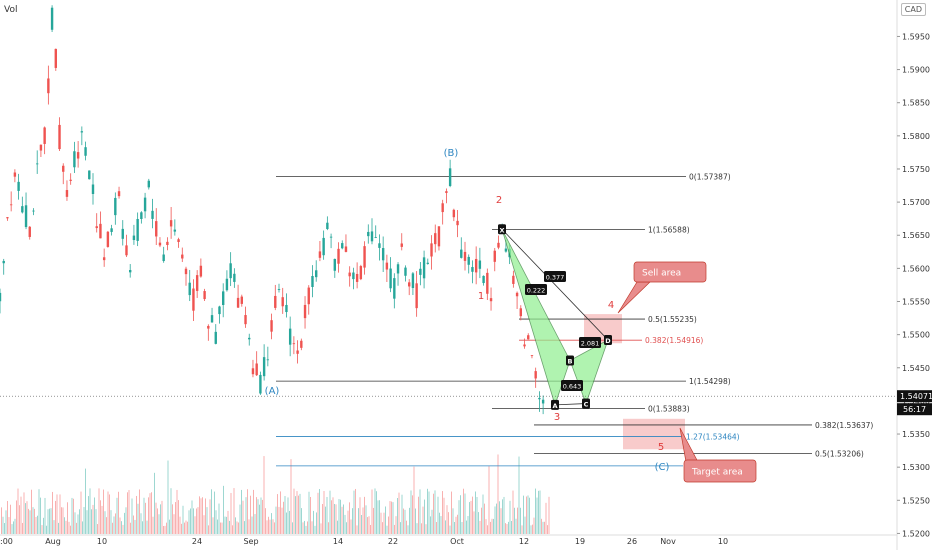 The width and height of the screenshot is (932, 554). I want to click on fib-level-label: 1(1.56588), so click(669, 229).